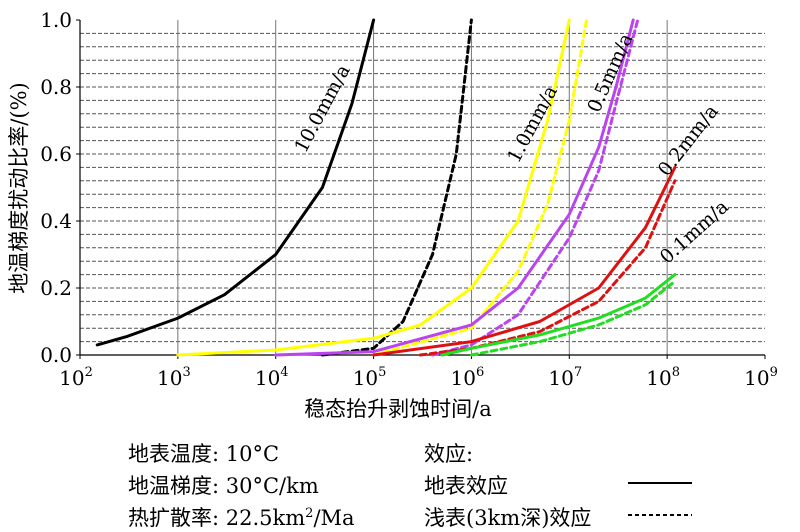 Image resolution: width=800 pixels, height=532 pixels. I want to click on y-tick-label: 0.6, so click(56, 154).